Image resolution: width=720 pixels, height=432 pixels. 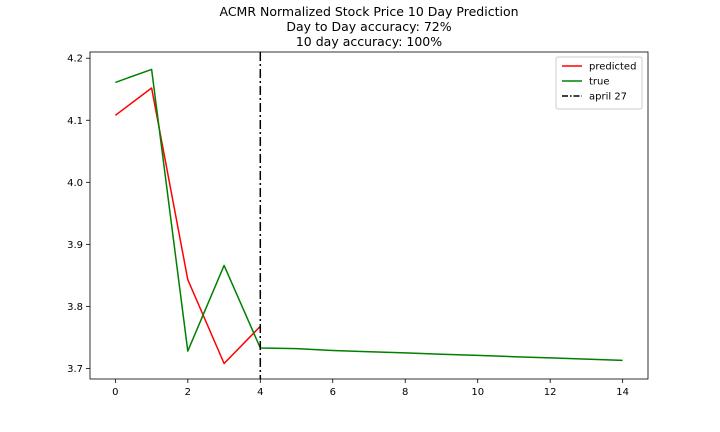 I want to click on x-tick-label-14: 14, so click(x=622, y=392).